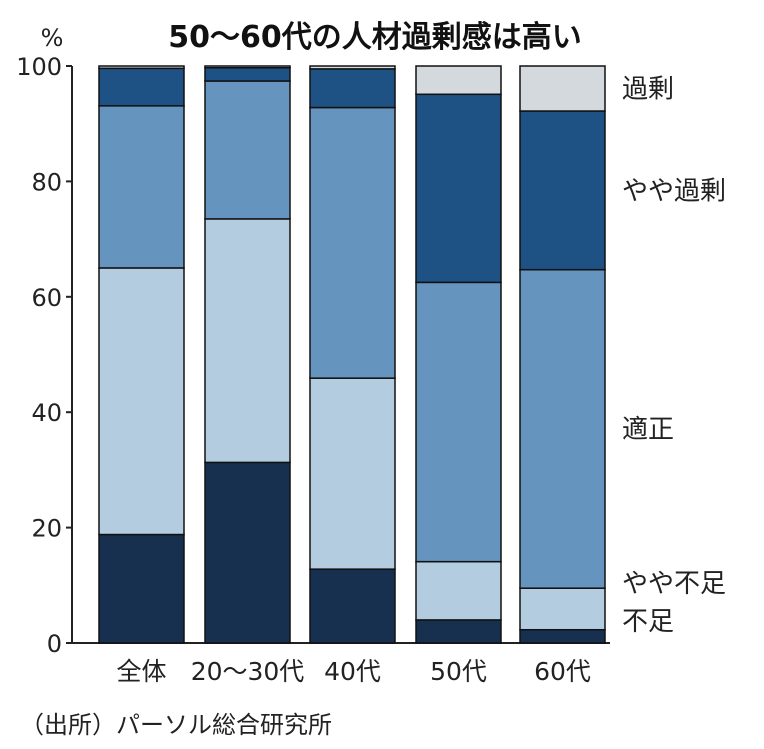 This screenshot has width=764, height=749. I want to click on x-tick-label: 20～30代, so click(248, 671).